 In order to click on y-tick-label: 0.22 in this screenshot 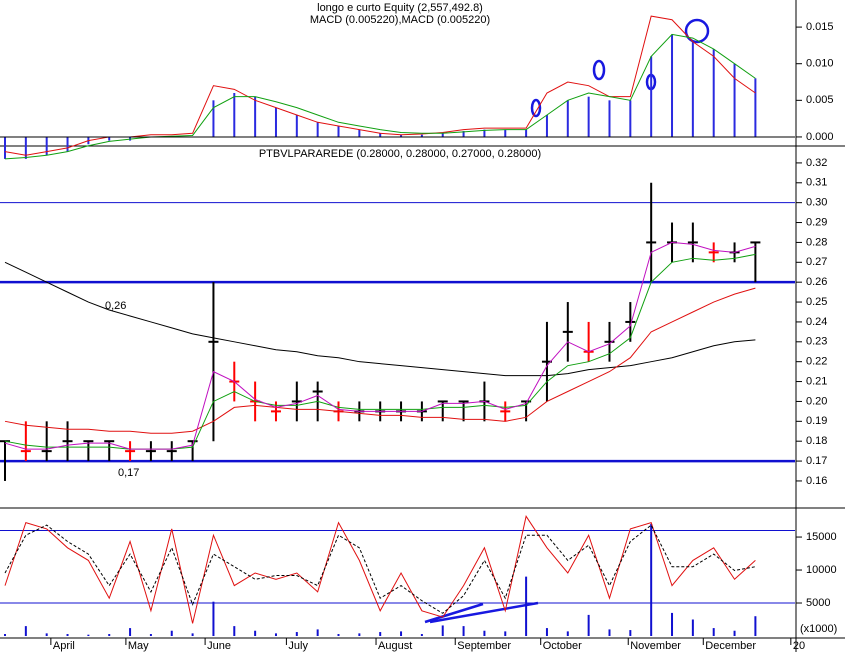, I will do `click(816, 362)`.